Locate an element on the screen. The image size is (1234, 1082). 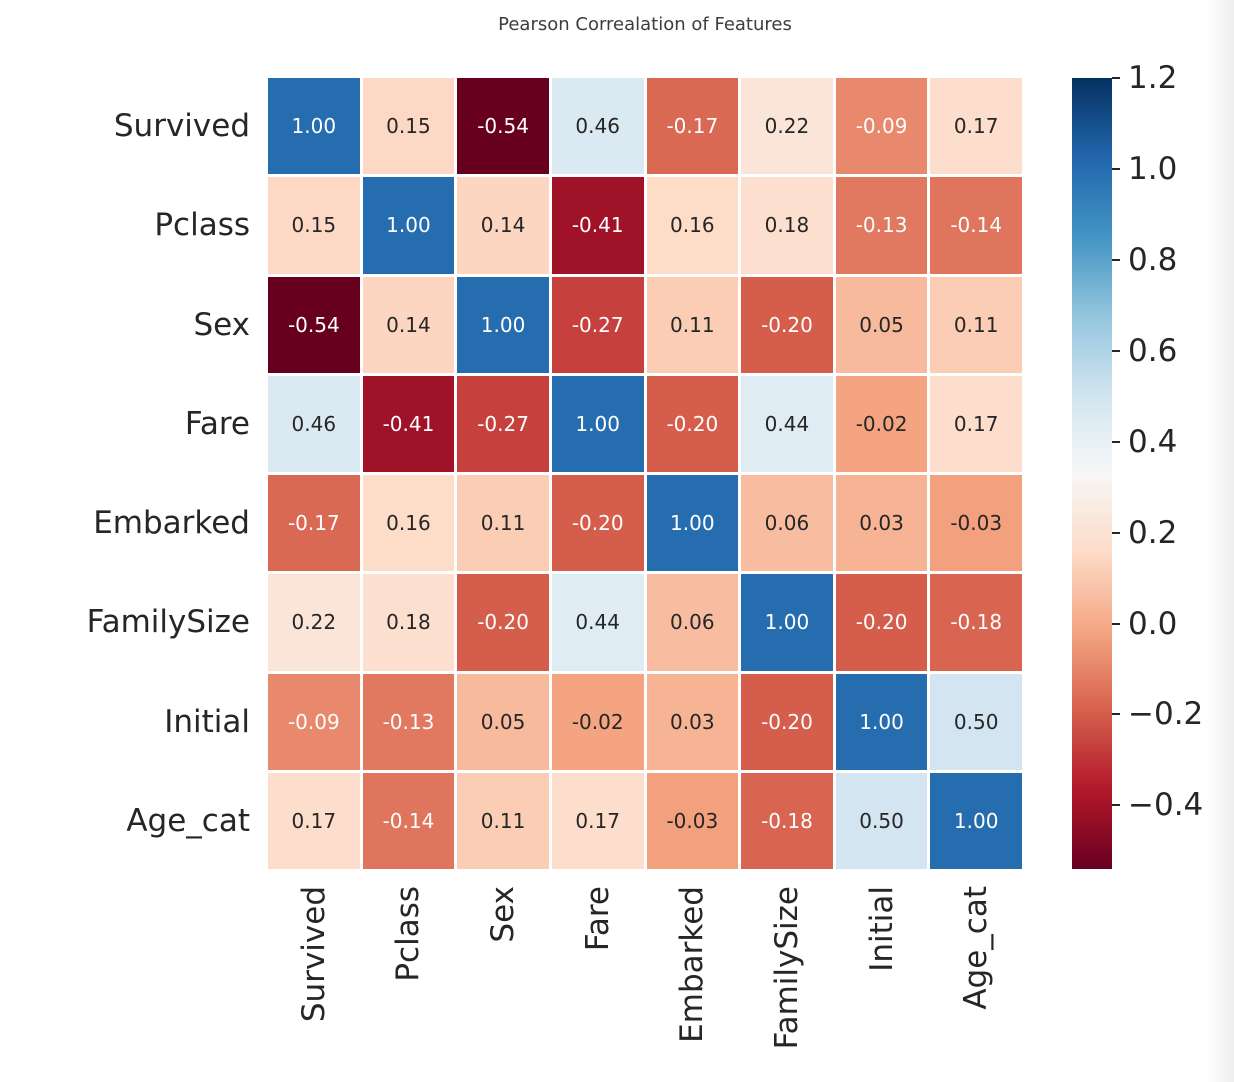
heatmap-cell: -0.27 is located at coordinates (597, 324).